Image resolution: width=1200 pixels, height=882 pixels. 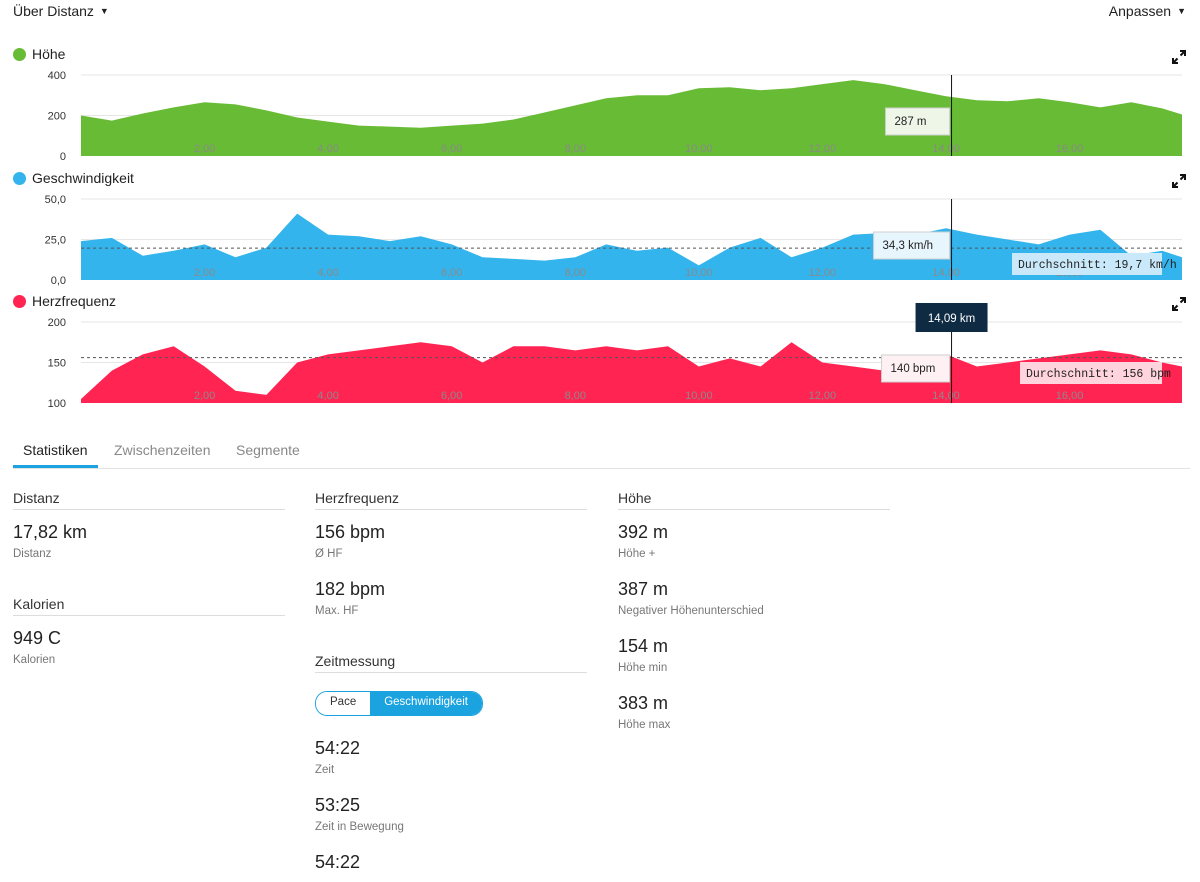 I want to click on average-label: Durchschnitt: 156 bpm, so click(x=1098, y=374).